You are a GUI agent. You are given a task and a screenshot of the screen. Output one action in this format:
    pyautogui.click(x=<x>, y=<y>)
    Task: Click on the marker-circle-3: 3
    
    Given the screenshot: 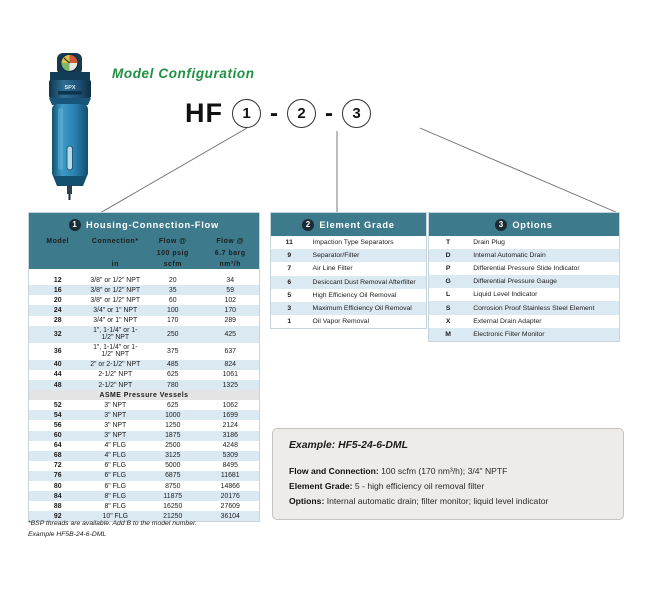 What is the action you would take?
    pyautogui.click(x=356, y=113)
    